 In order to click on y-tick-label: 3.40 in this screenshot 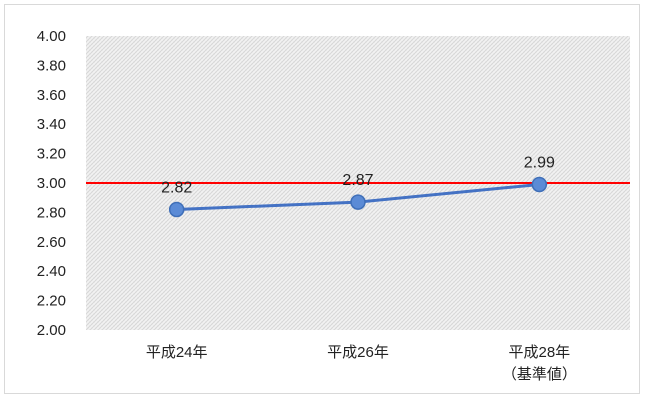, I will do `click(51, 124)`.